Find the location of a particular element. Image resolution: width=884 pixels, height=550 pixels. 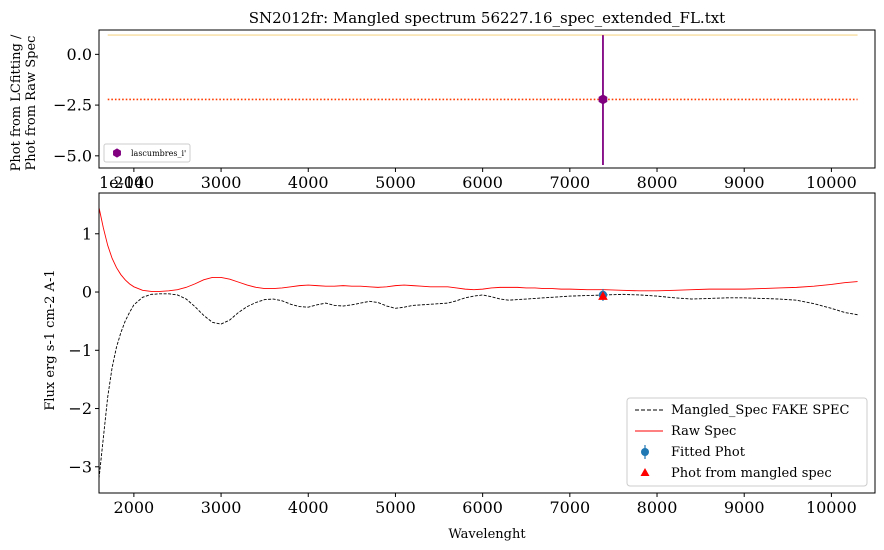

offset-text: 1e-14 is located at coordinates (121, 182).